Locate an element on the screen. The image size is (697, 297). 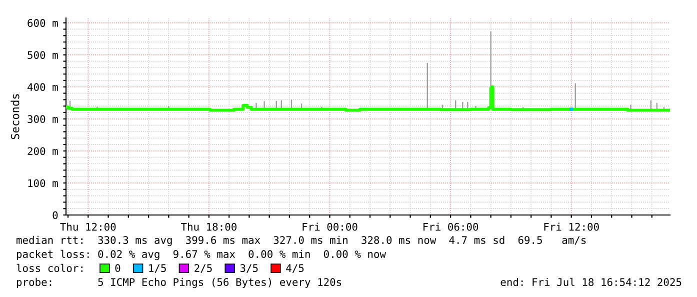
y-axis-title: Seconds is located at coordinates (15, 117).